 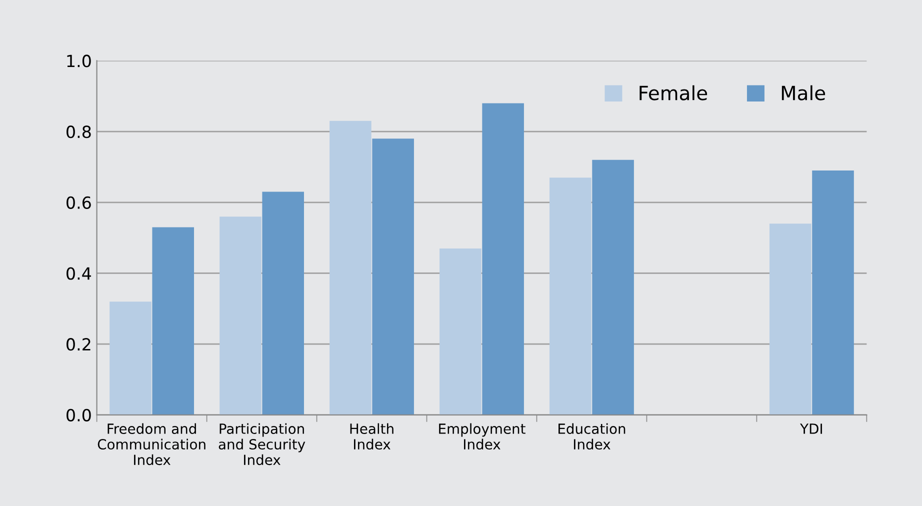 I want to click on y-tick-label: 0.6, so click(x=78, y=202).